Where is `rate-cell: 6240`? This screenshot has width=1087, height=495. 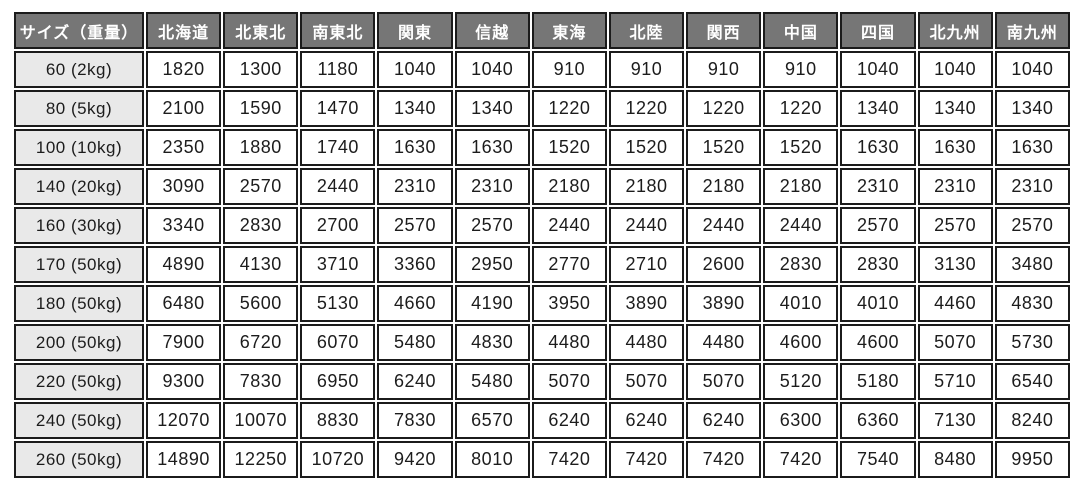 rate-cell: 6240 is located at coordinates (724, 420).